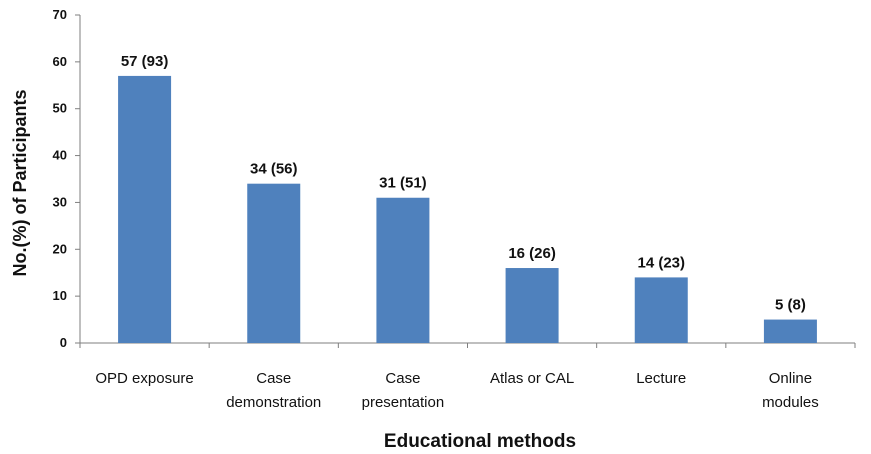  I want to click on data-label: 14 (23), so click(661, 262).